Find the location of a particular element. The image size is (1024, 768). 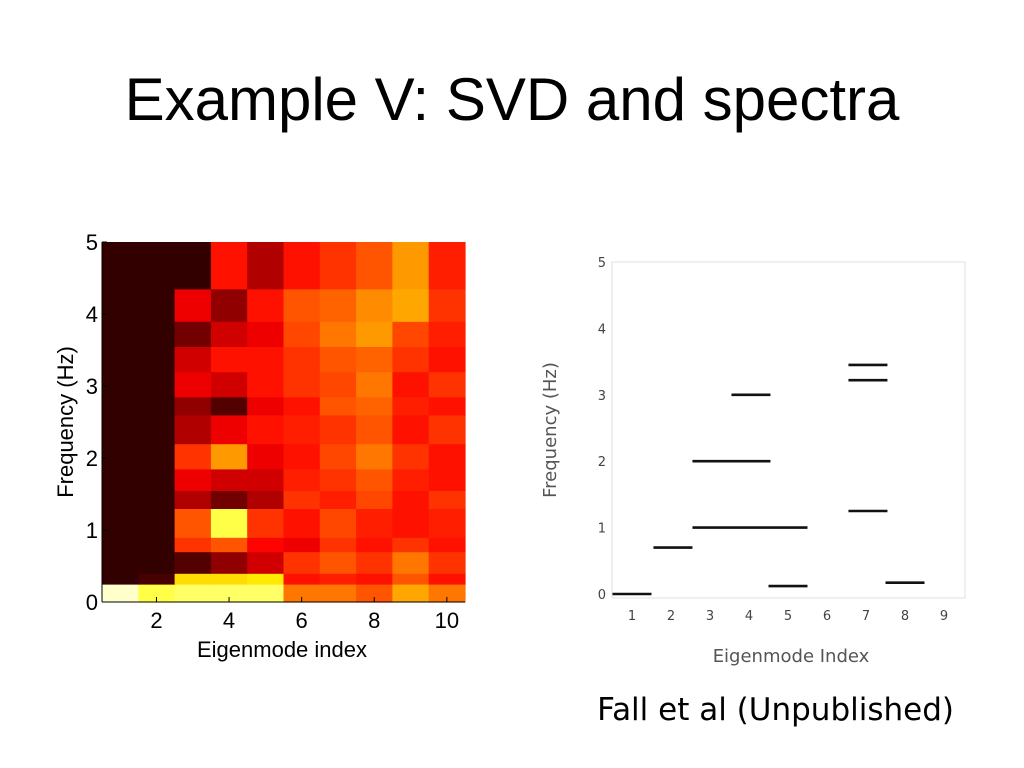

eigenmode-y-tick-label: 2 is located at coordinates (602, 462).